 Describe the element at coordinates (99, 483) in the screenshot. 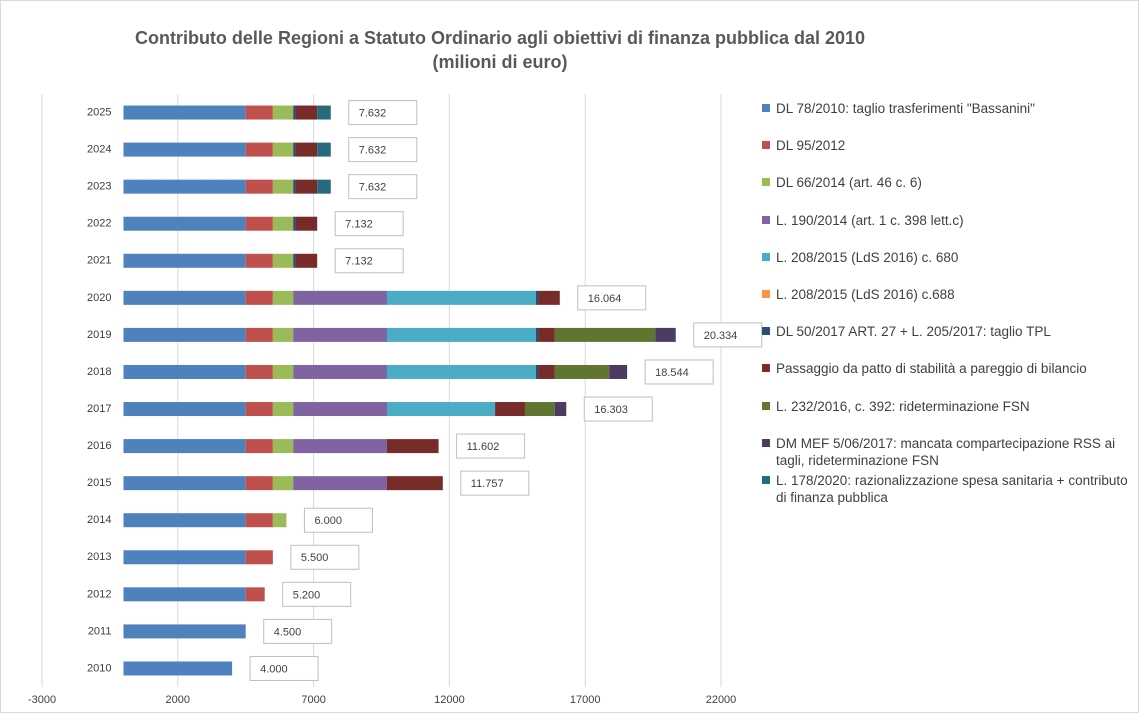

I see `y-tick-label: 2015` at that location.